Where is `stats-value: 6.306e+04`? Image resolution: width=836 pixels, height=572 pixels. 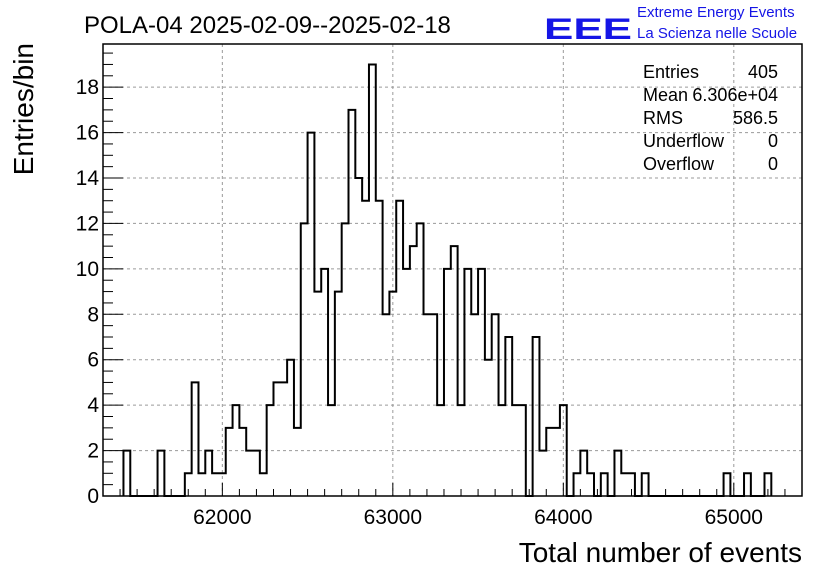 stats-value: 6.306e+04 is located at coordinates (735, 95).